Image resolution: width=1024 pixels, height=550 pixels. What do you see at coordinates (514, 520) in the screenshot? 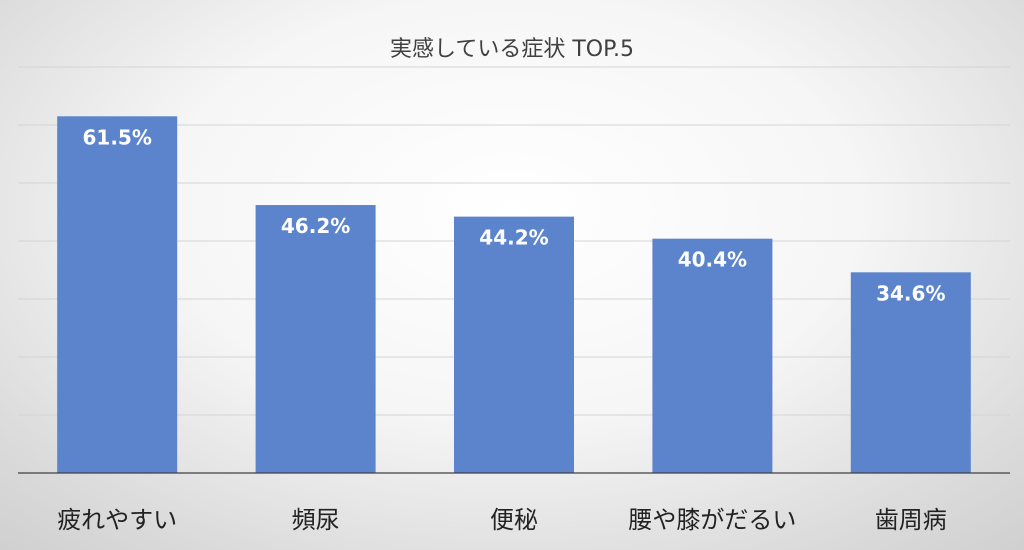
I see `category-label-3: 便秘` at bounding box center [514, 520].